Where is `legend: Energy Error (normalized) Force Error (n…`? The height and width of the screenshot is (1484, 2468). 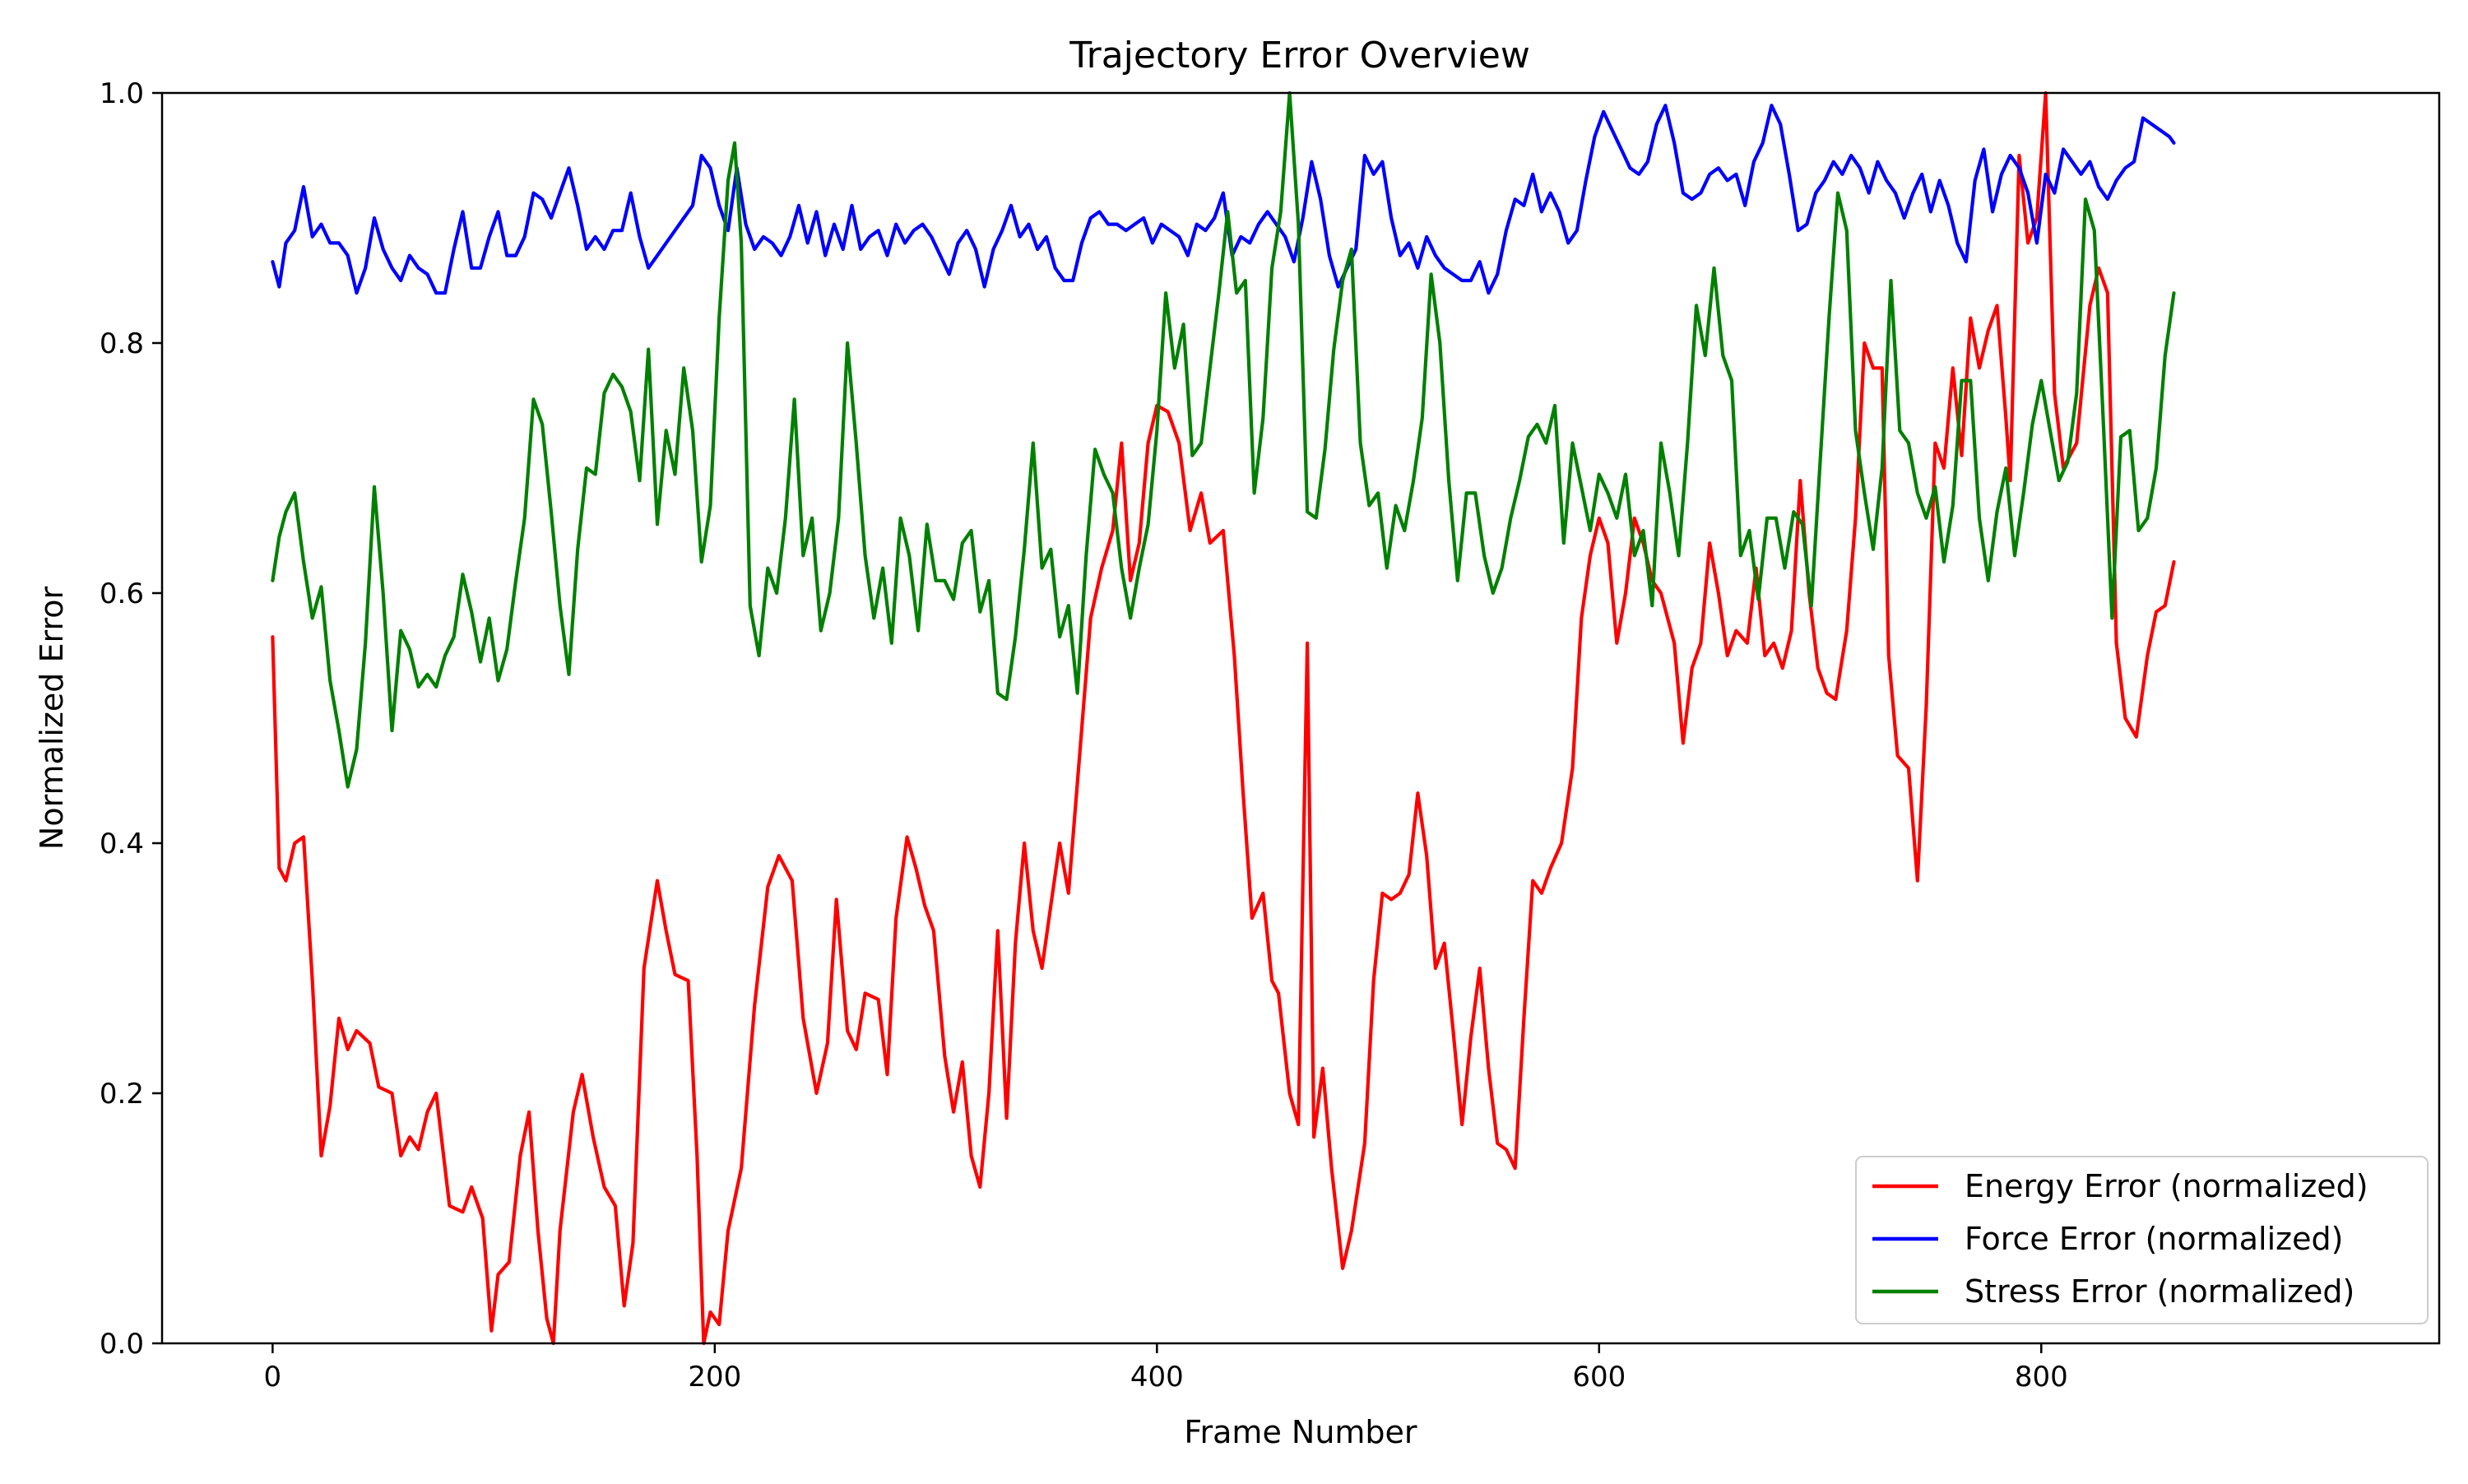 legend: Energy Error (normalized) Force Error (n… is located at coordinates (2142, 1240).